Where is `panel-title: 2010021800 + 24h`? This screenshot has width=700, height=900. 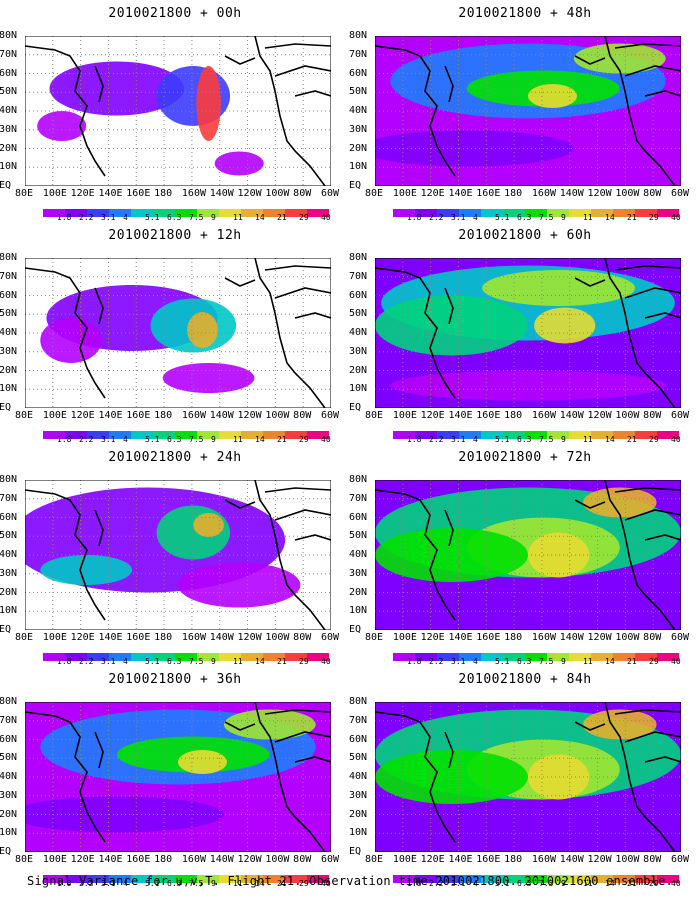 panel-title: 2010021800 + 24h is located at coordinates (175, 457).